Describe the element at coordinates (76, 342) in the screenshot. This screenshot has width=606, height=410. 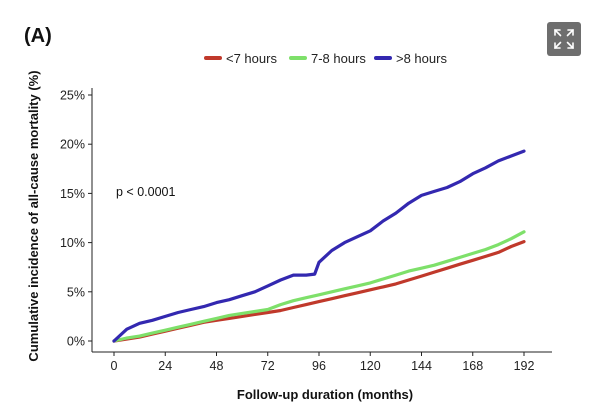
I see `y-tick-label: 0%` at that location.